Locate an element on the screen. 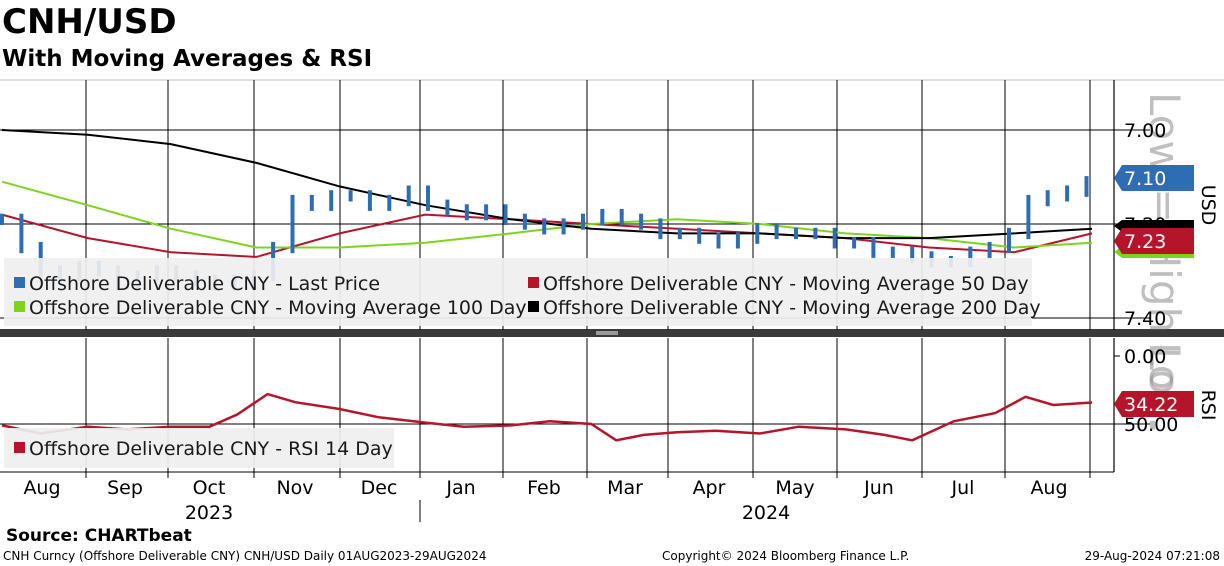 The width and height of the screenshot is (1224, 566). x-month-label: Mar is located at coordinates (625, 488).